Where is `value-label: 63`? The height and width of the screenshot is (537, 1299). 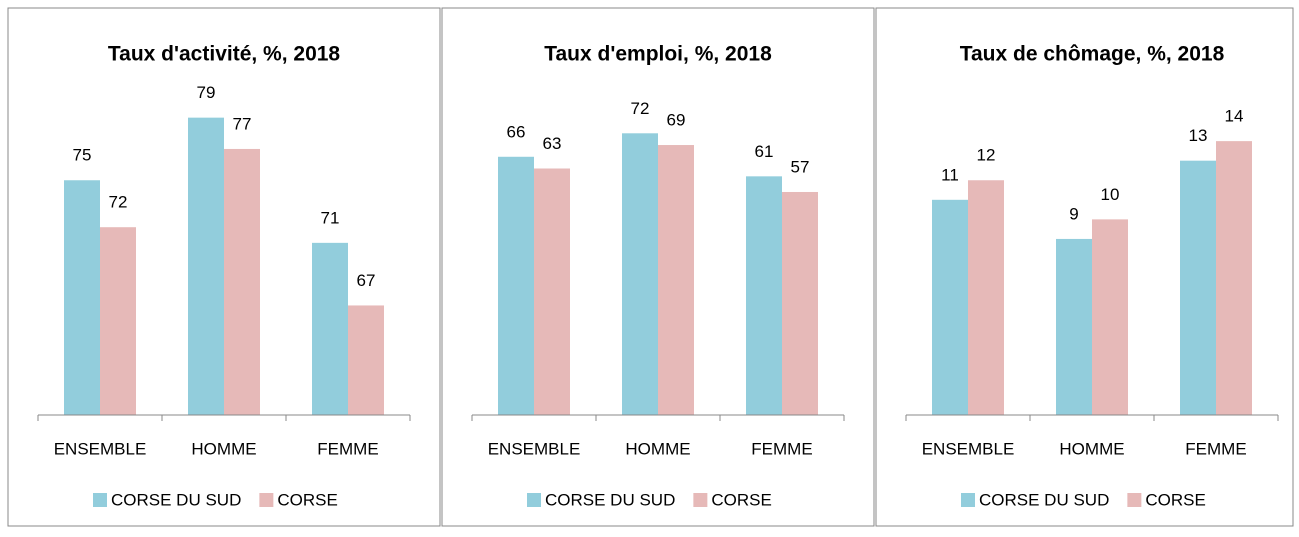
value-label: 63 is located at coordinates (552, 143).